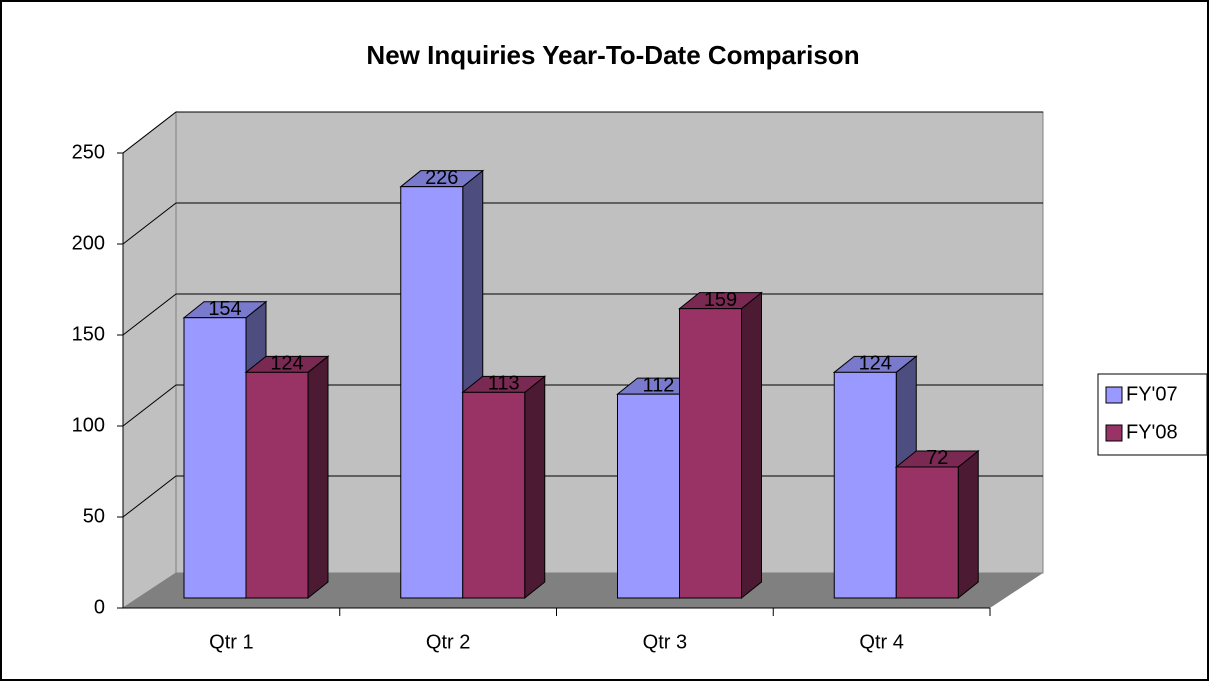 The width and height of the screenshot is (1209, 681). Describe the element at coordinates (448, 642) in the screenshot. I see `x-tick-label: Qtr 2` at that location.